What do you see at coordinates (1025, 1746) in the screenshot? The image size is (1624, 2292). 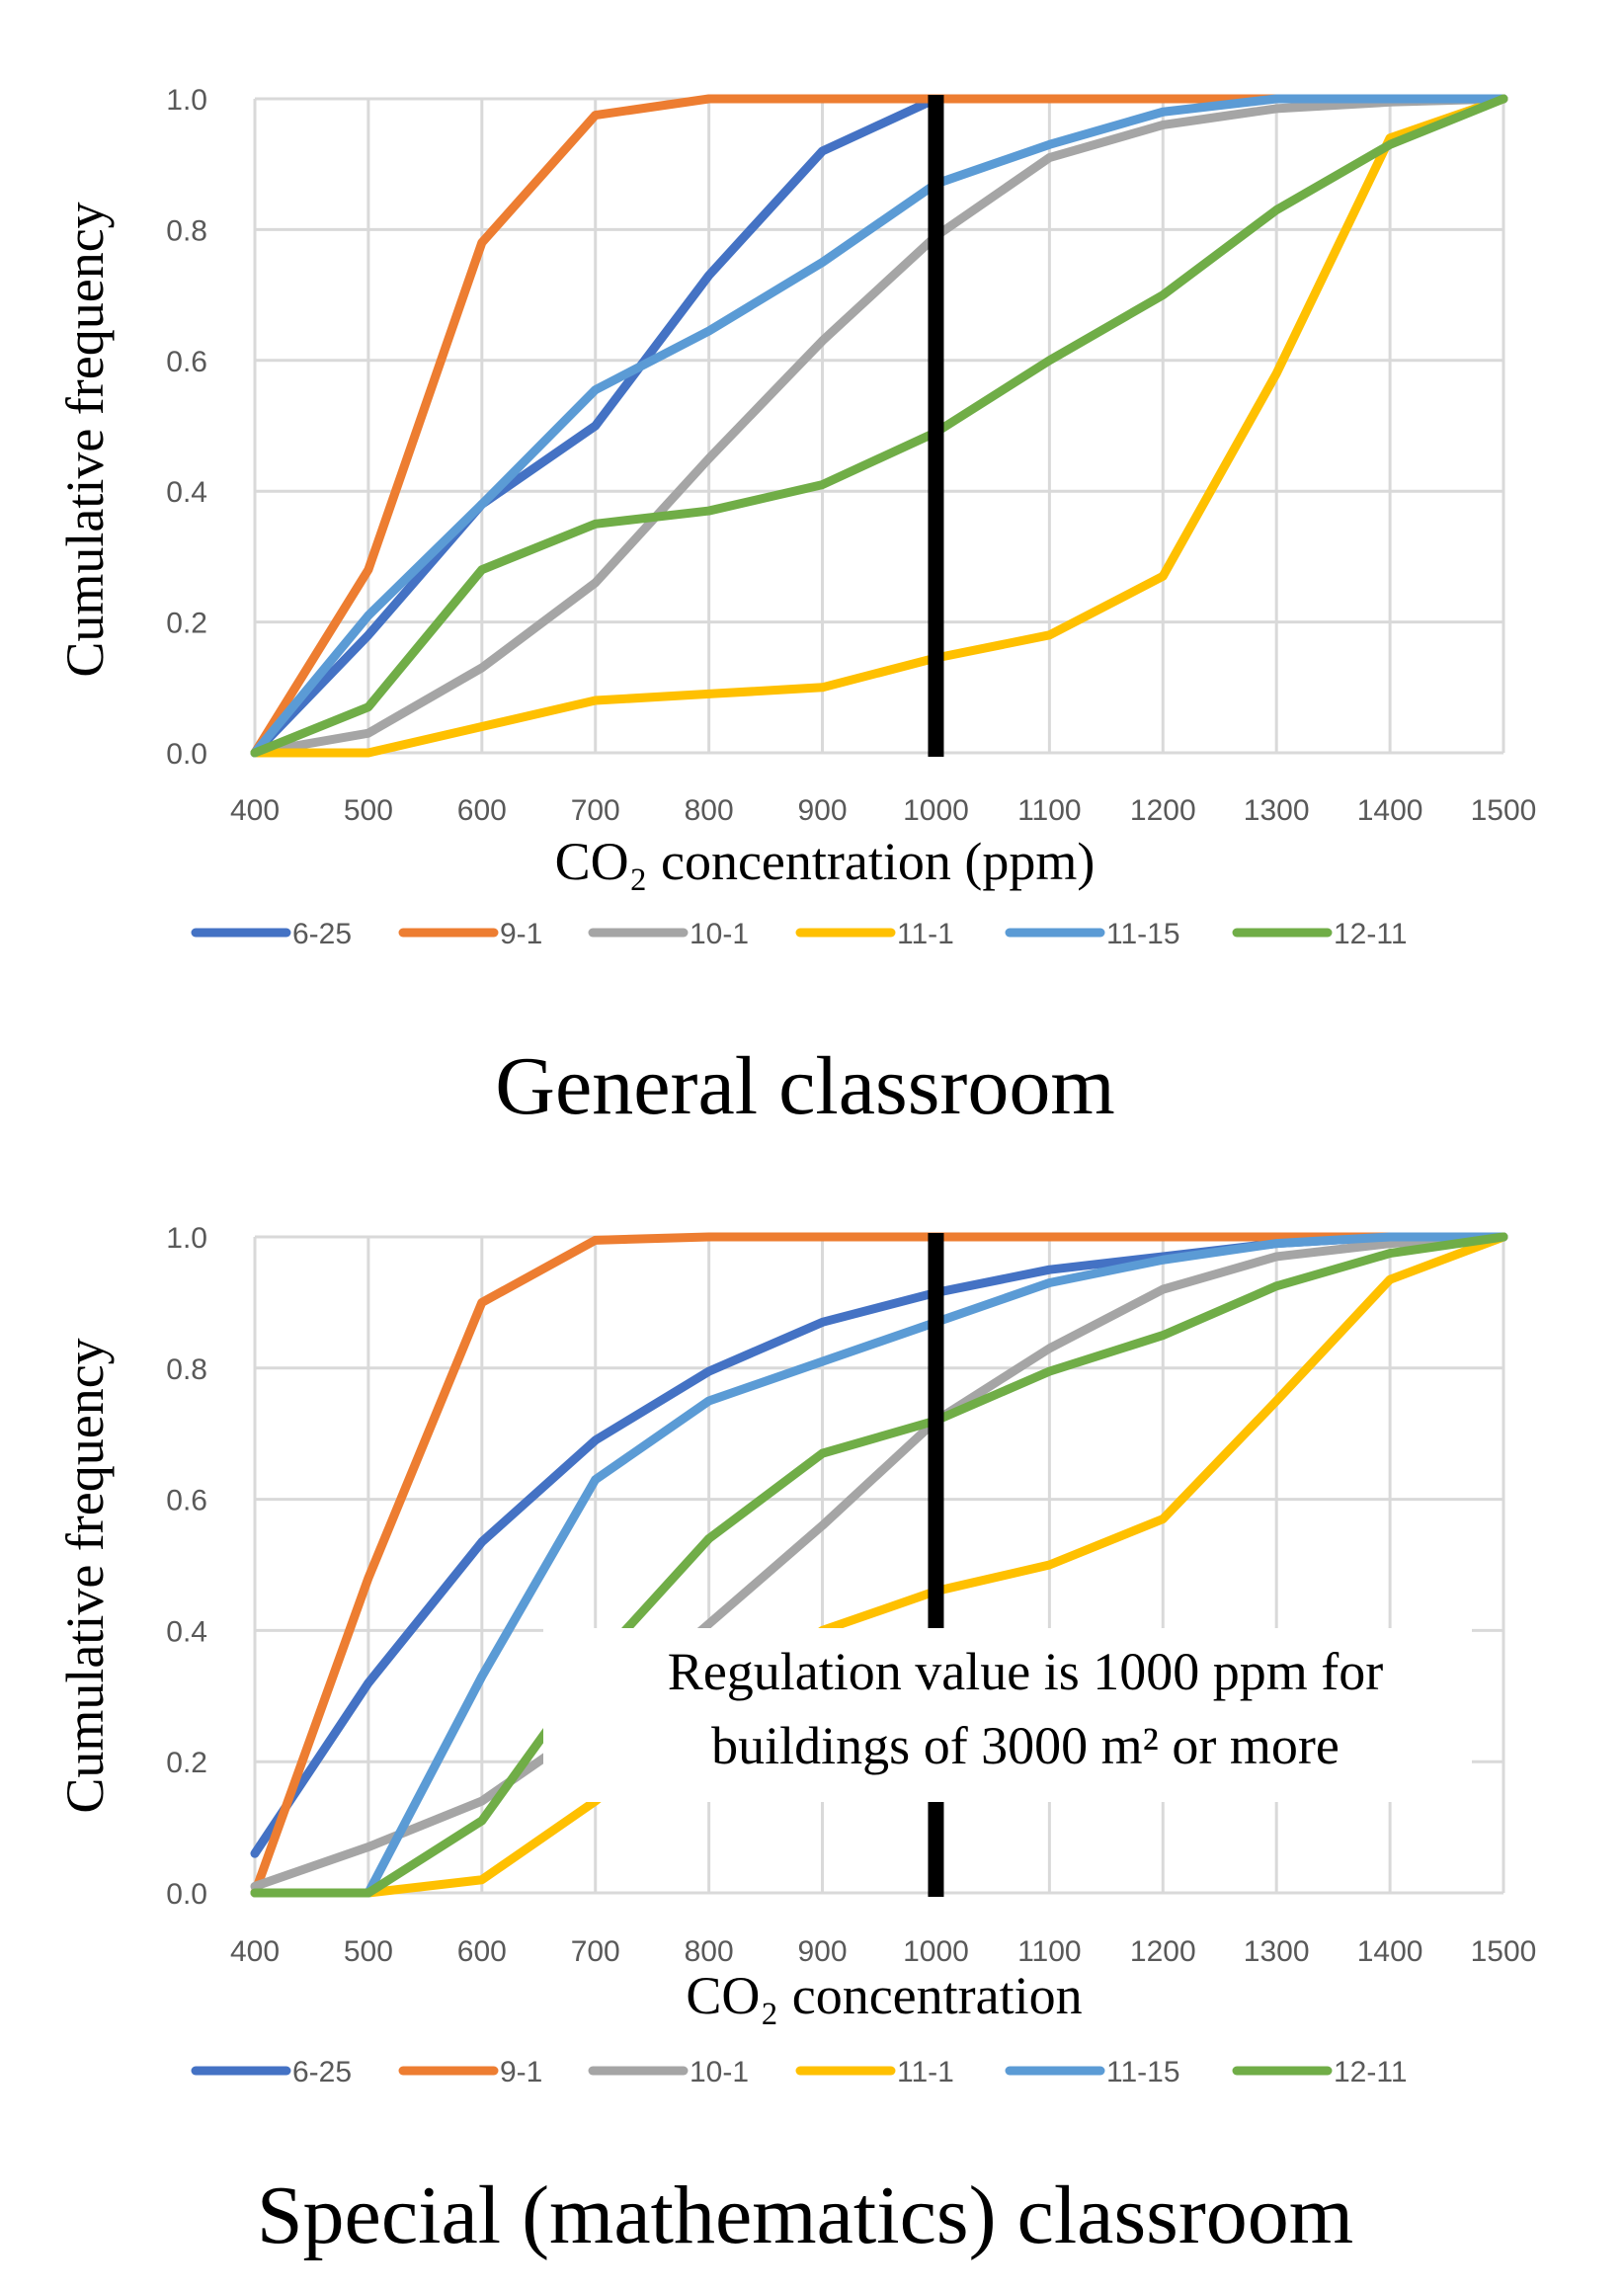 I see `annotation-line-2: buildings of 3000 m² or more` at bounding box center [1025, 1746].